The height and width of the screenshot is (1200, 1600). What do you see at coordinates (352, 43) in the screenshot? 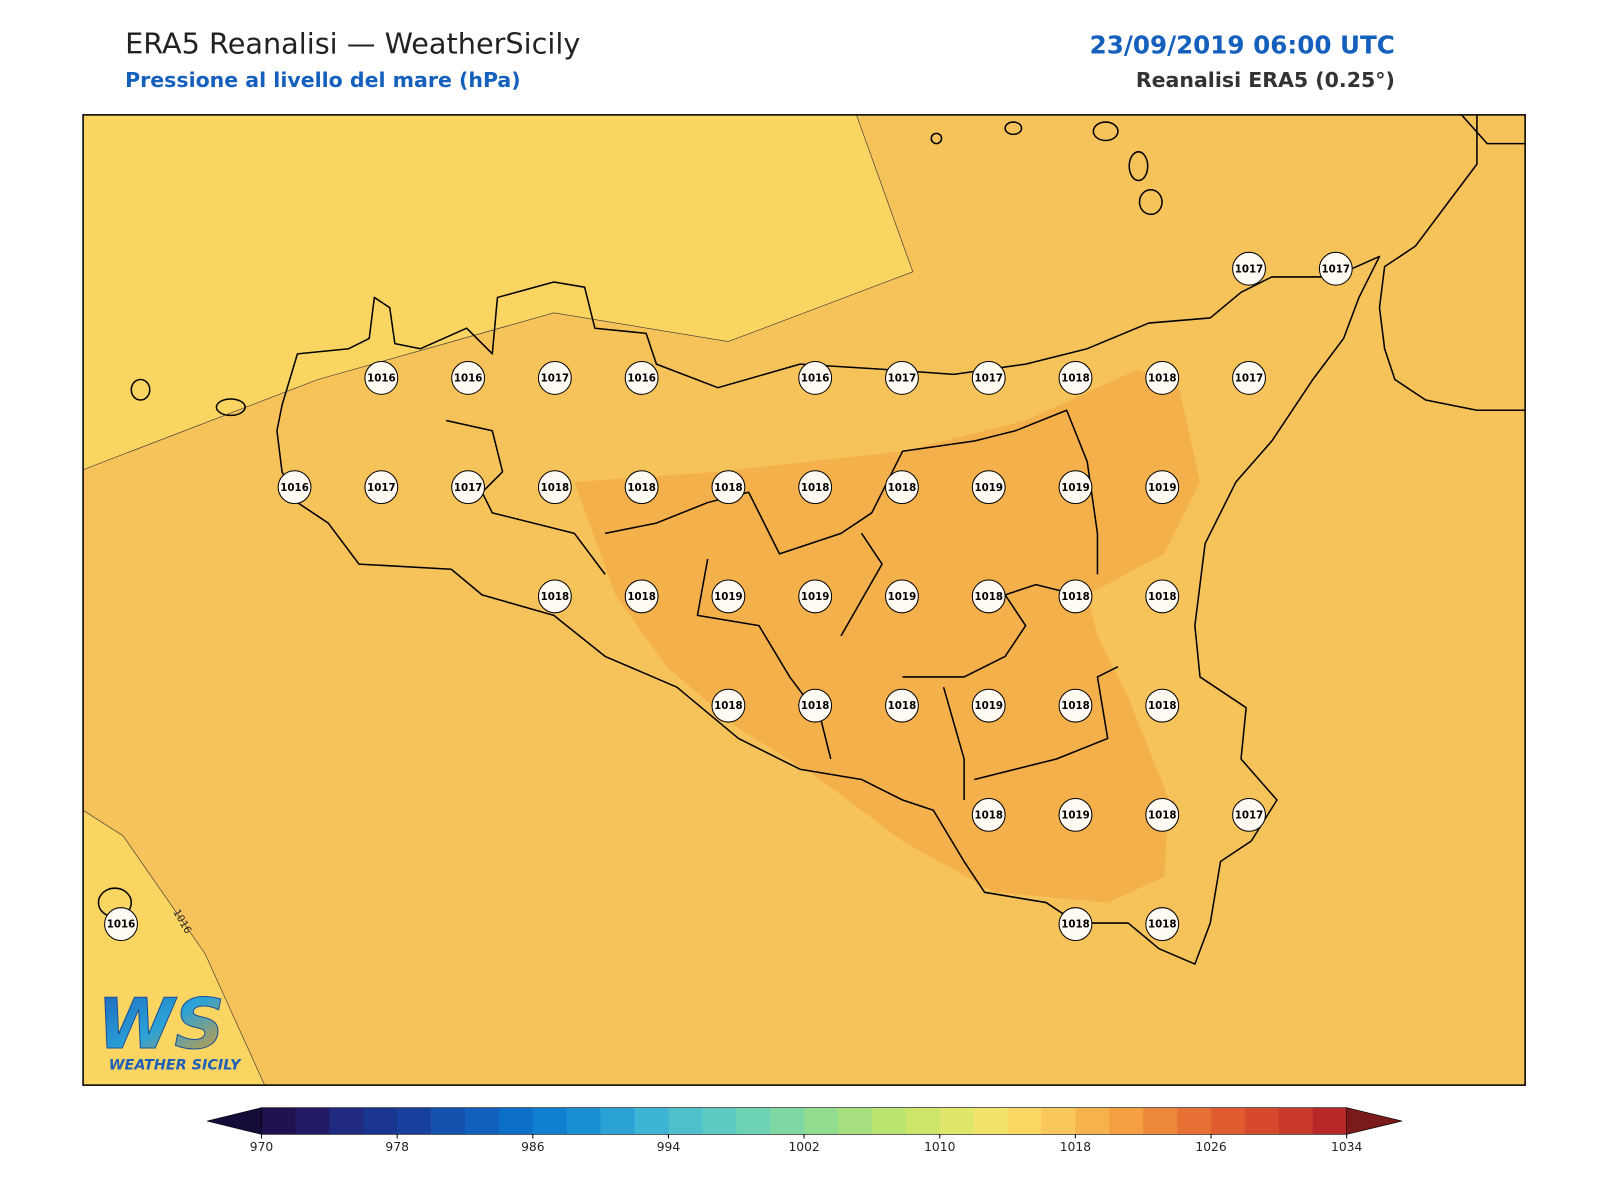
I see `title: ERA5 Reanalisi — WeatherSicily` at bounding box center [352, 43].